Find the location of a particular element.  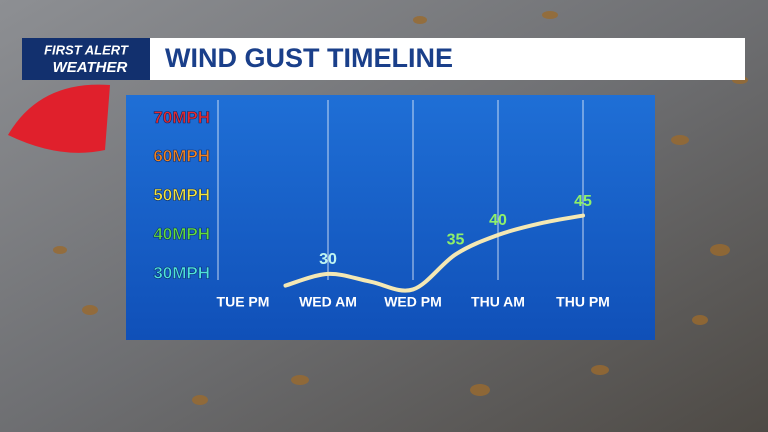

data-label: 40 is located at coordinates (498, 220).